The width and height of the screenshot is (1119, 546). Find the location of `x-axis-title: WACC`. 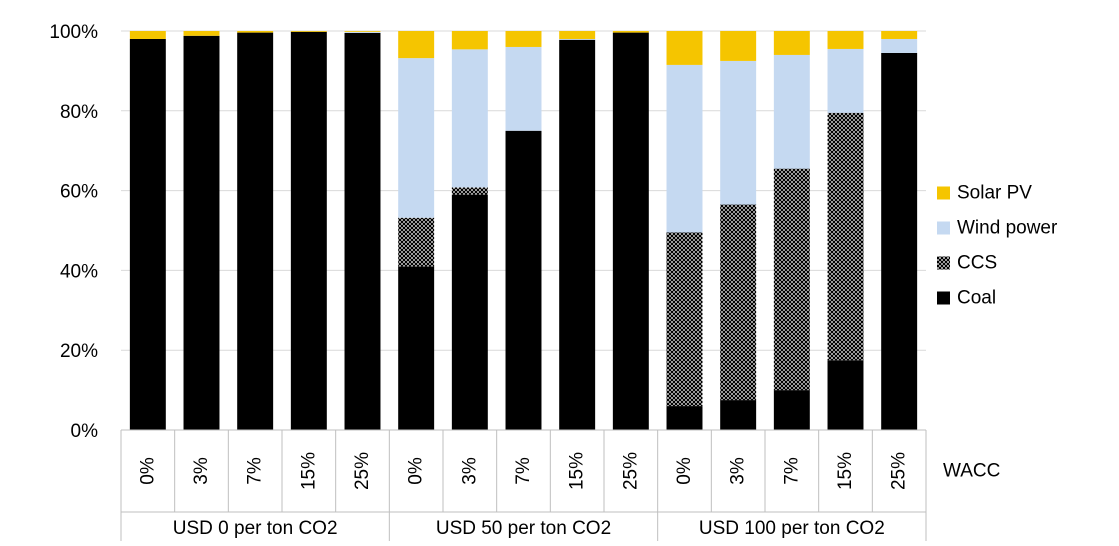

x-axis-title: WACC is located at coordinates (971, 471).